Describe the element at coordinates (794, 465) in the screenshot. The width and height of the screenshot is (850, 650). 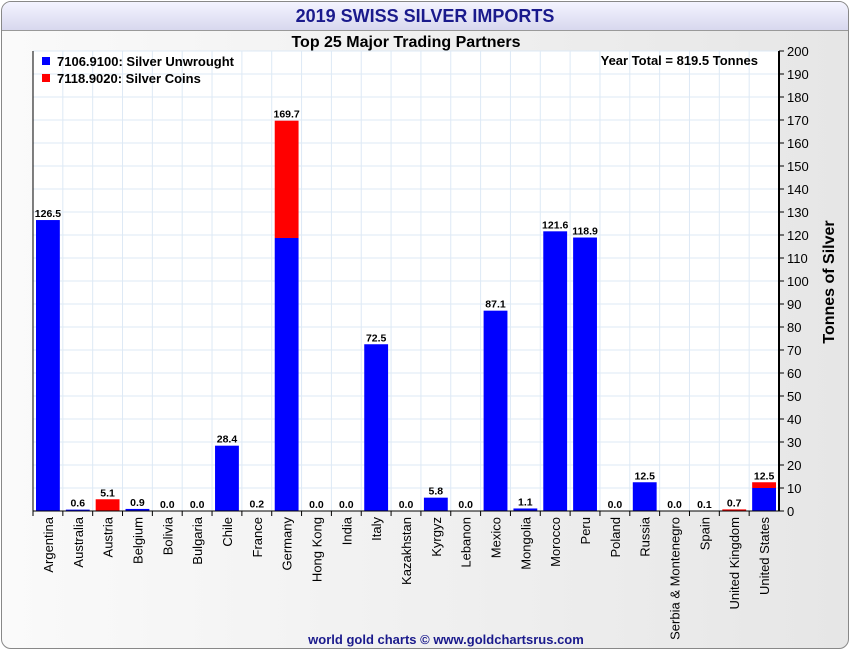
I see `y-tick-label: 20` at that location.